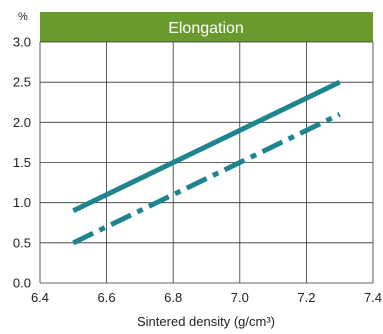 The image size is (383, 334). What do you see at coordinates (22, 283) in the screenshot?
I see `y-tick-label: 0.0` at bounding box center [22, 283].